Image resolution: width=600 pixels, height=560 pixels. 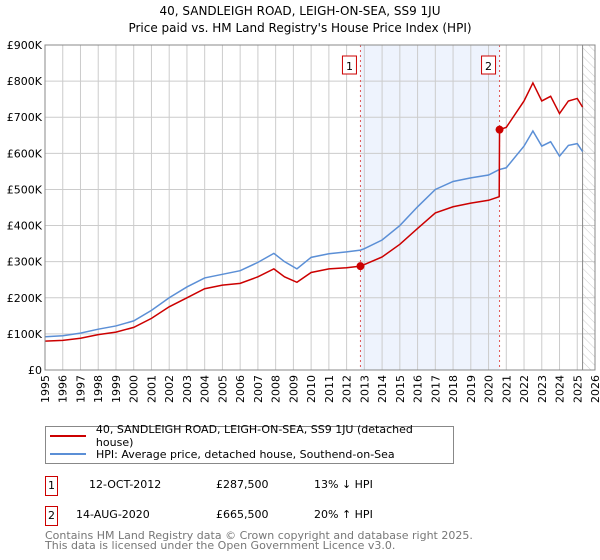 What do you see at coordinates (418, 389) in the screenshot?
I see `x-tick-label: 2016` at bounding box center [418, 389].